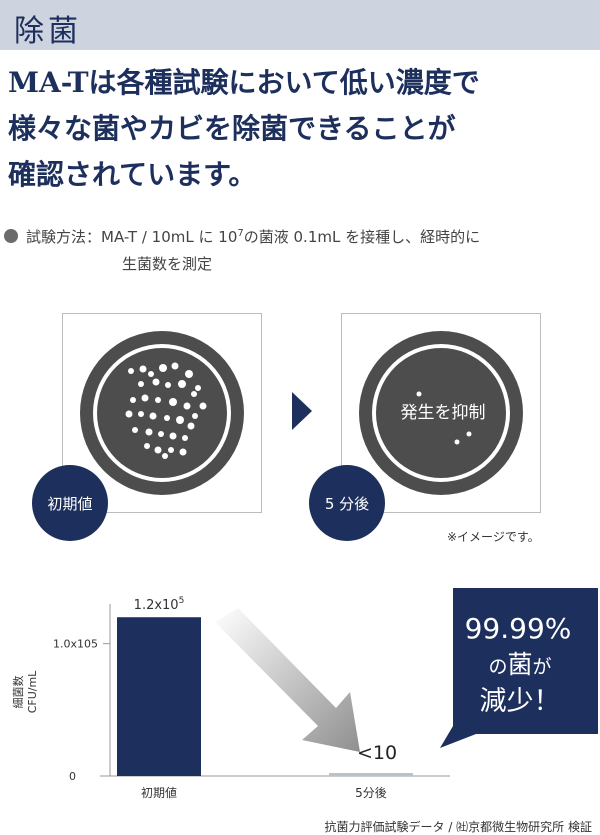 Image resolution: width=600 pixels, height=835 pixels. What do you see at coordinates (18, 692) in the screenshot?
I see `y-axis-label: 細菌数` at bounding box center [18, 692].